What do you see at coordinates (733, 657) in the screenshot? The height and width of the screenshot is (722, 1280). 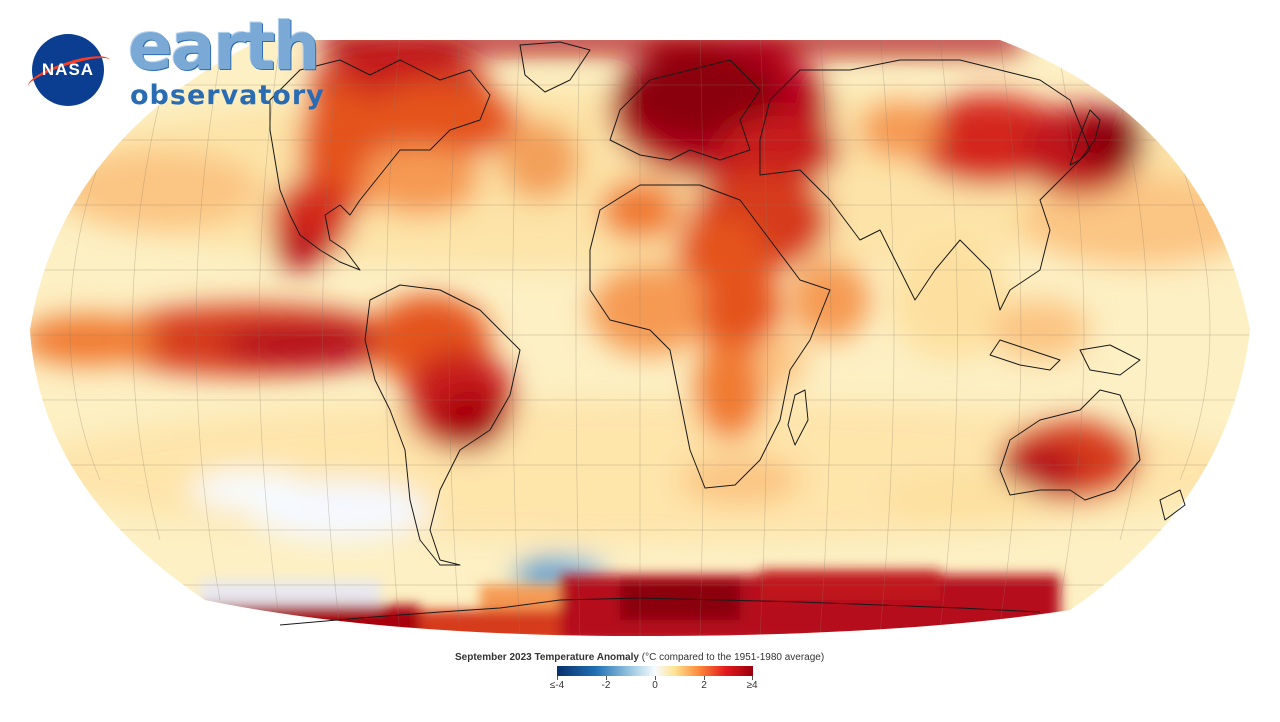 I see `legend-title-note: (°C compared to the 1951-1980 average)` at bounding box center [733, 657].